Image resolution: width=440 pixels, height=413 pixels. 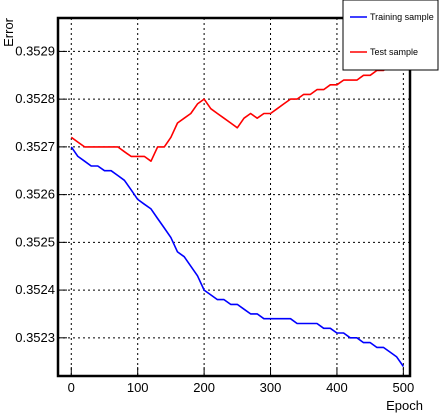 What do you see at coordinates (402, 17) in the screenshot?
I see `legend-label-training: Training sample` at bounding box center [402, 17].